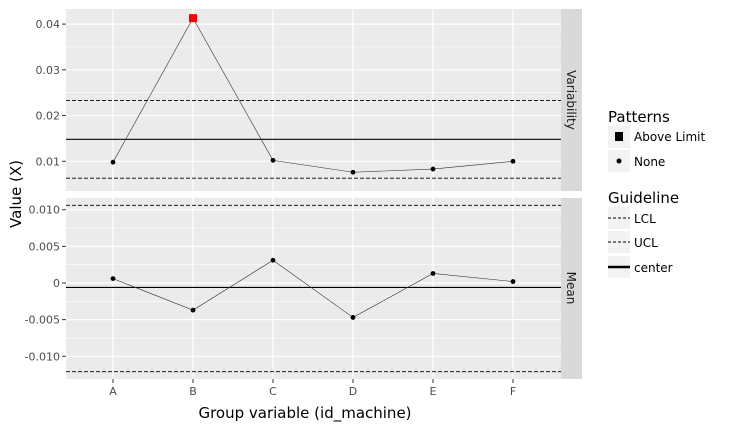 The image size is (733, 431). What do you see at coordinates (45, 210) in the screenshot?
I see `y-tick-label-mean: 0.010` at bounding box center [45, 210].